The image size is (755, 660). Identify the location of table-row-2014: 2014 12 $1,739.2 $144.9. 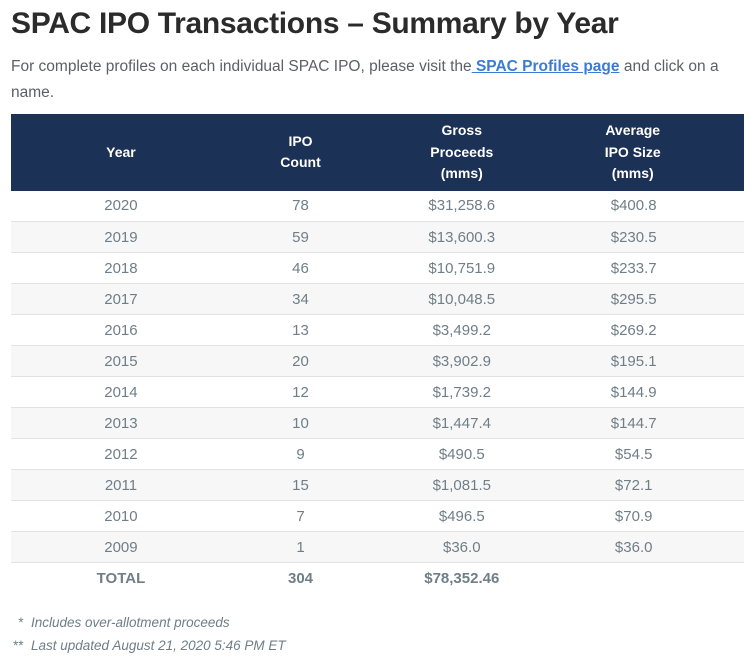
(377, 392).